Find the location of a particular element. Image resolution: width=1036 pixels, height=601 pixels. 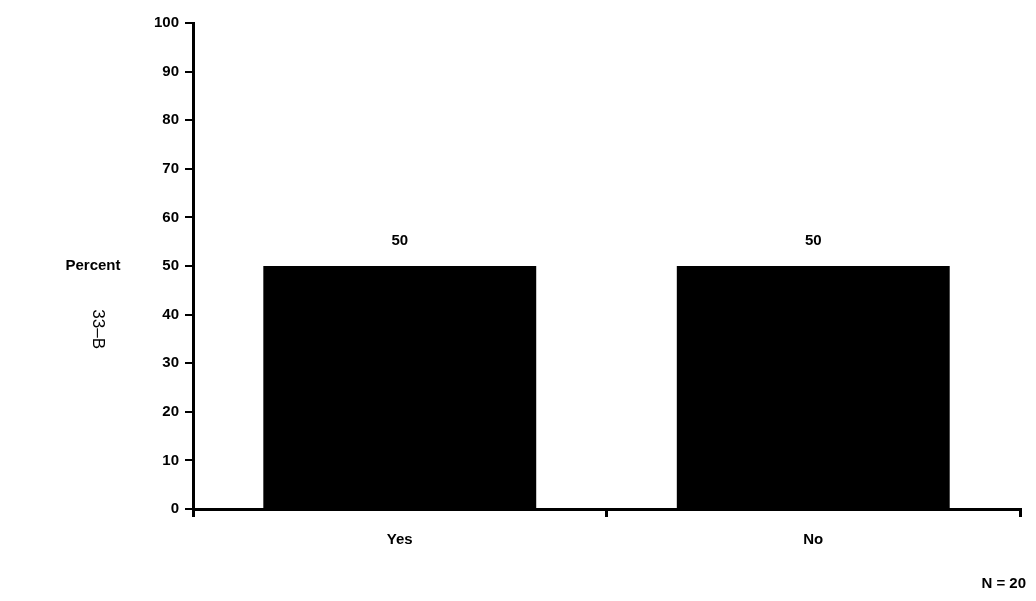

y-tick-label: 30 is located at coordinates (171, 362).